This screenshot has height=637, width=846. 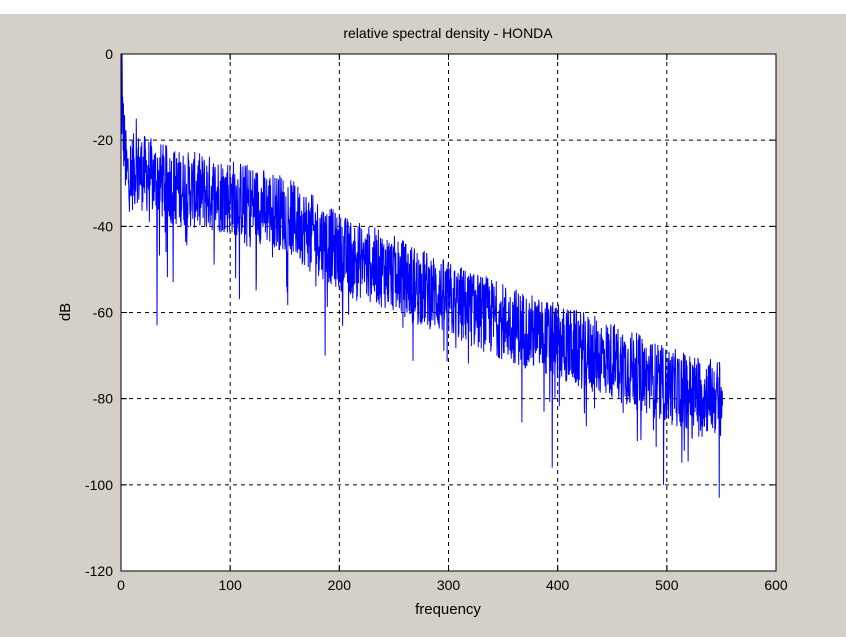 What do you see at coordinates (99, 571) in the screenshot?
I see `y-tick-label: -120` at bounding box center [99, 571].